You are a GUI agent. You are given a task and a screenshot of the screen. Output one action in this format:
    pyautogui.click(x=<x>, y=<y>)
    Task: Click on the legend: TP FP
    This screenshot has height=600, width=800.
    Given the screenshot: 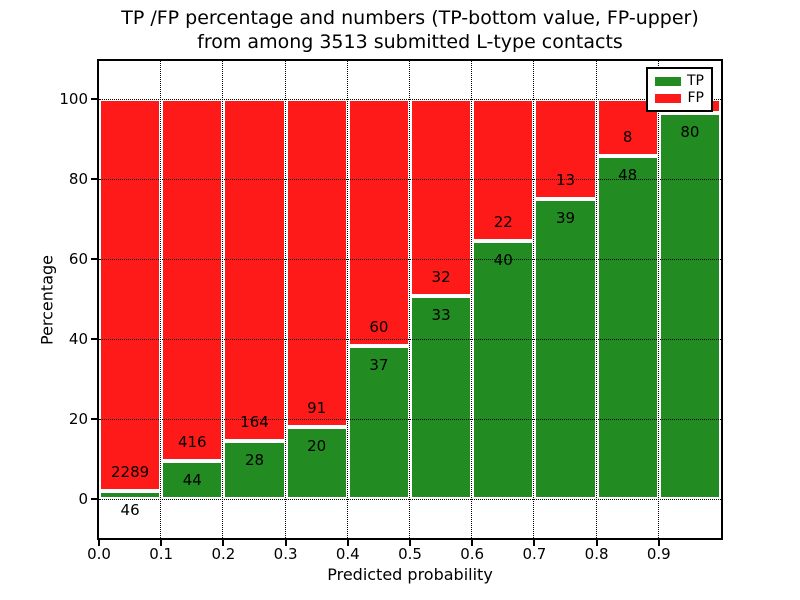 What is the action you would take?
    pyautogui.click(x=679, y=89)
    